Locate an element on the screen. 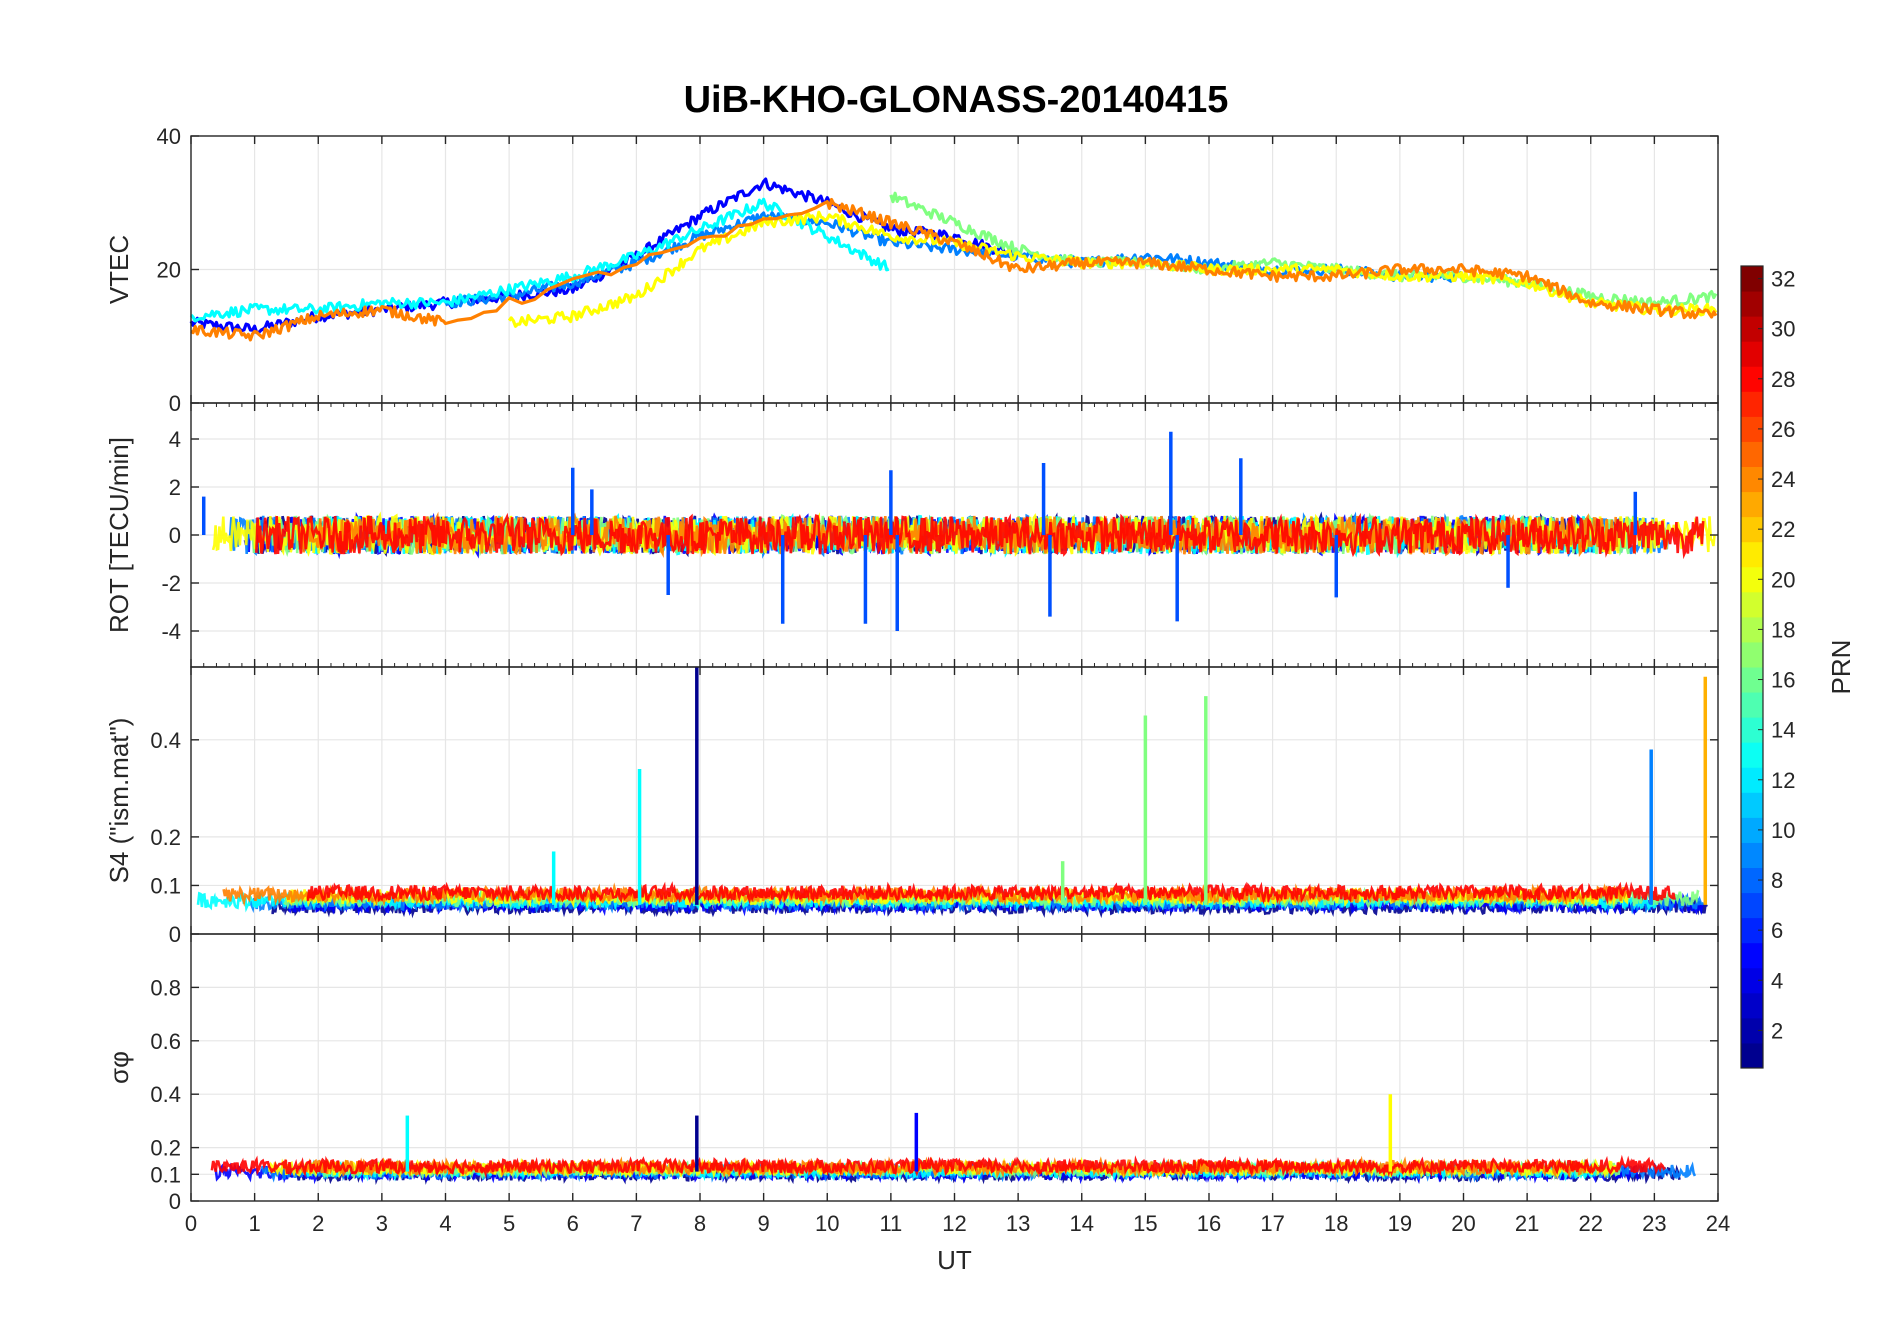  x-tick-label: 20 is located at coordinates (1463, 1223).